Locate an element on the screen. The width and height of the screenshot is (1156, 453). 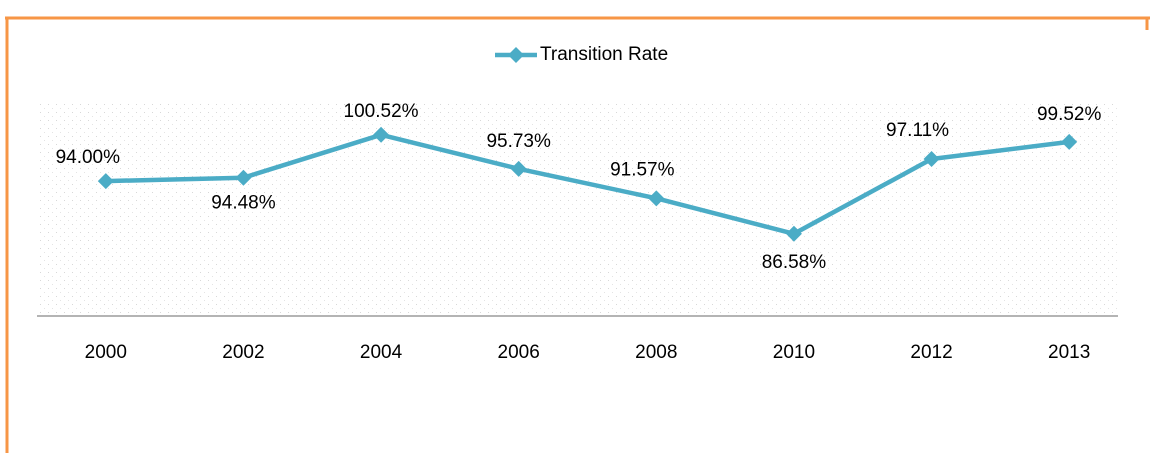
x-tick-label: 2010 is located at coordinates (794, 352).